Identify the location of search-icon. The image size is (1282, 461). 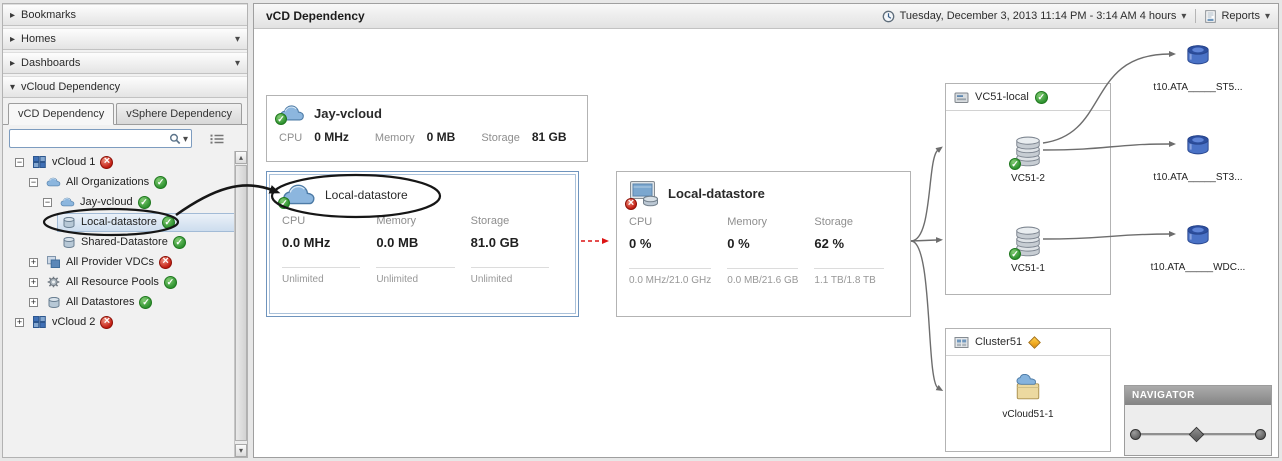
(175, 139).